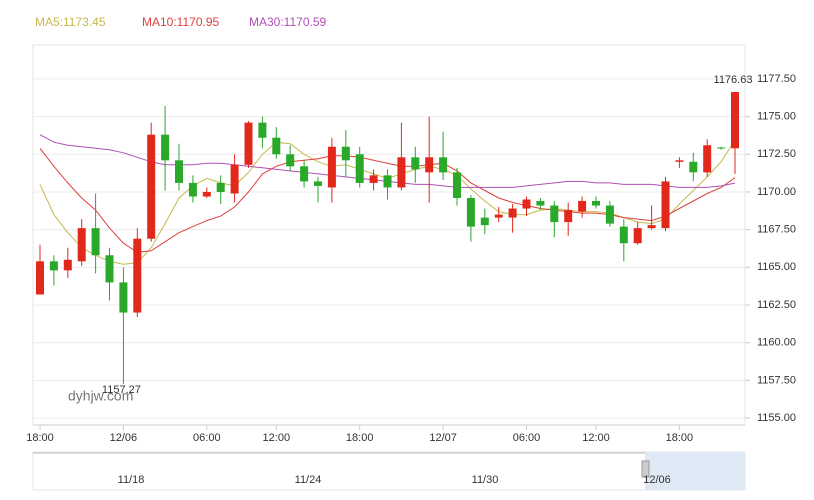 Image resolution: width=814 pixels, height=500 pixels. I want to click on legend-entry: MA30:1170.59, so click(287, 22).